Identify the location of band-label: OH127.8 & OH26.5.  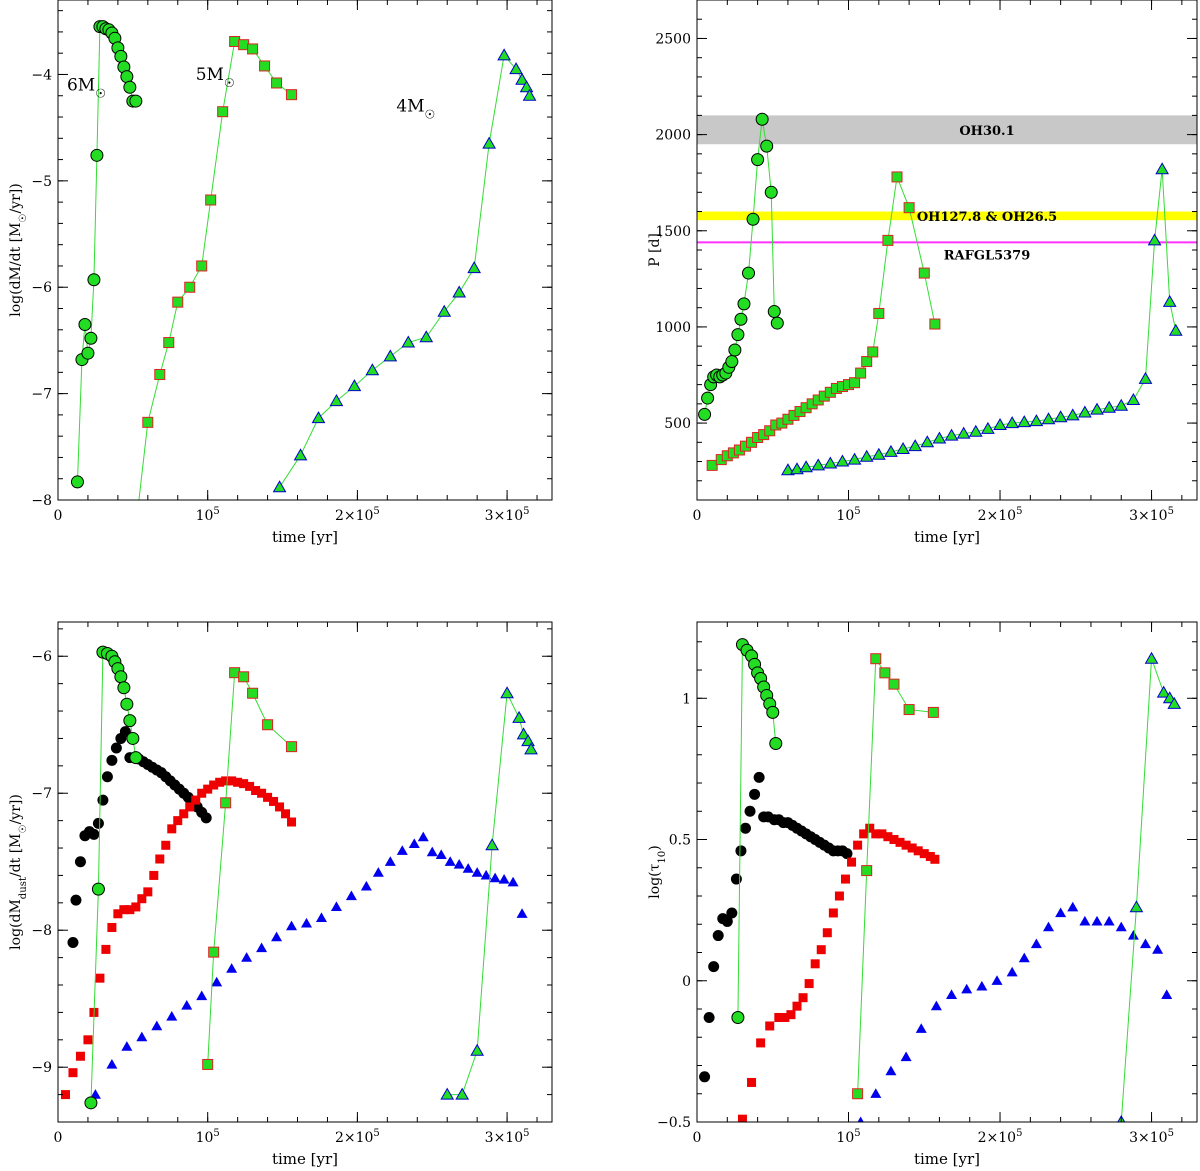
(987, 217).